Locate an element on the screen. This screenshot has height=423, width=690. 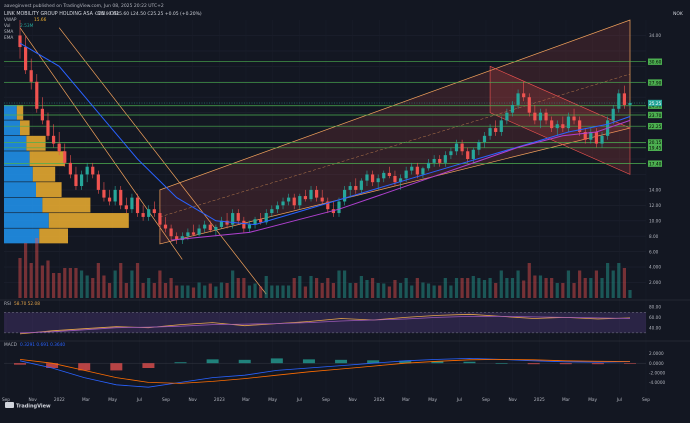
level-label: 22.25 is located at coordinates (655, 127).